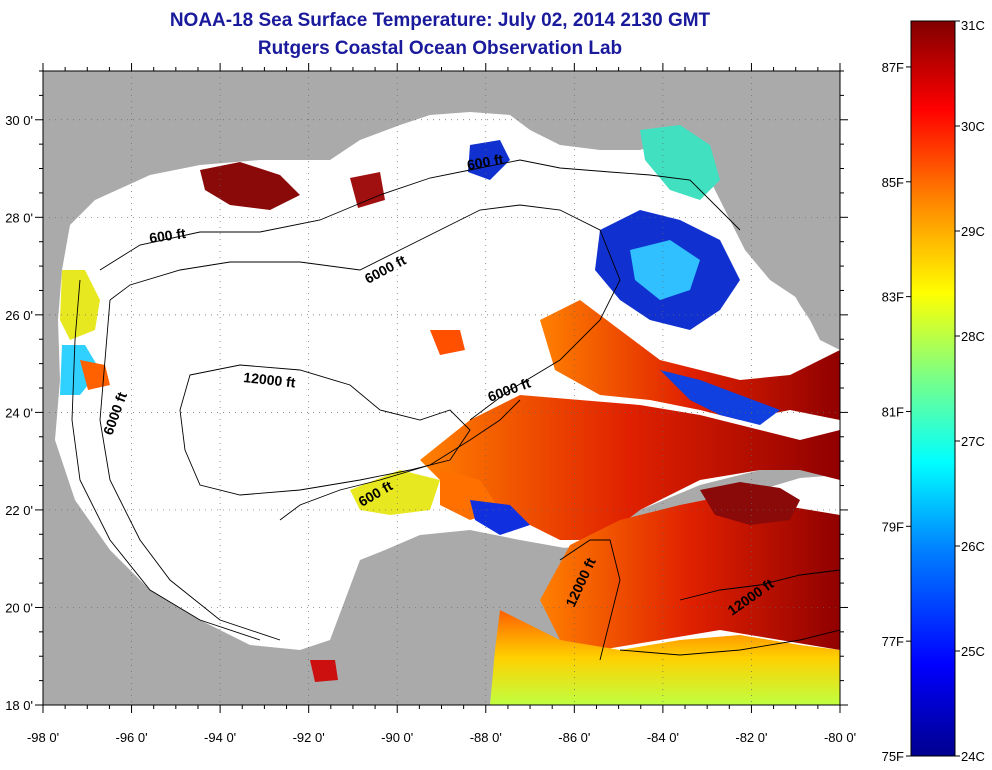 The height and width of the screenshot is (770, 992). Describe the element at coordinates (663, 737) in the screenshot. I see `longitude-label: -84 0'` at that location.